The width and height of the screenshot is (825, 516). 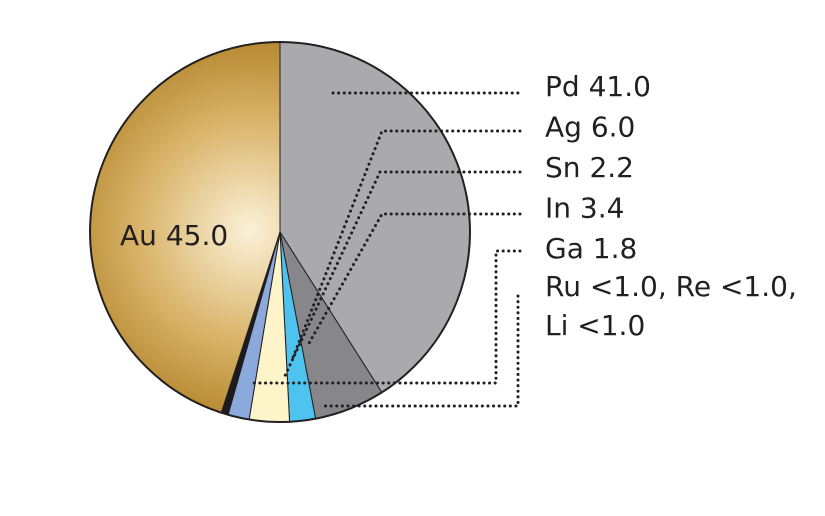 I want to click on slice-label: Au 45.0, so click(x=174, y=235).